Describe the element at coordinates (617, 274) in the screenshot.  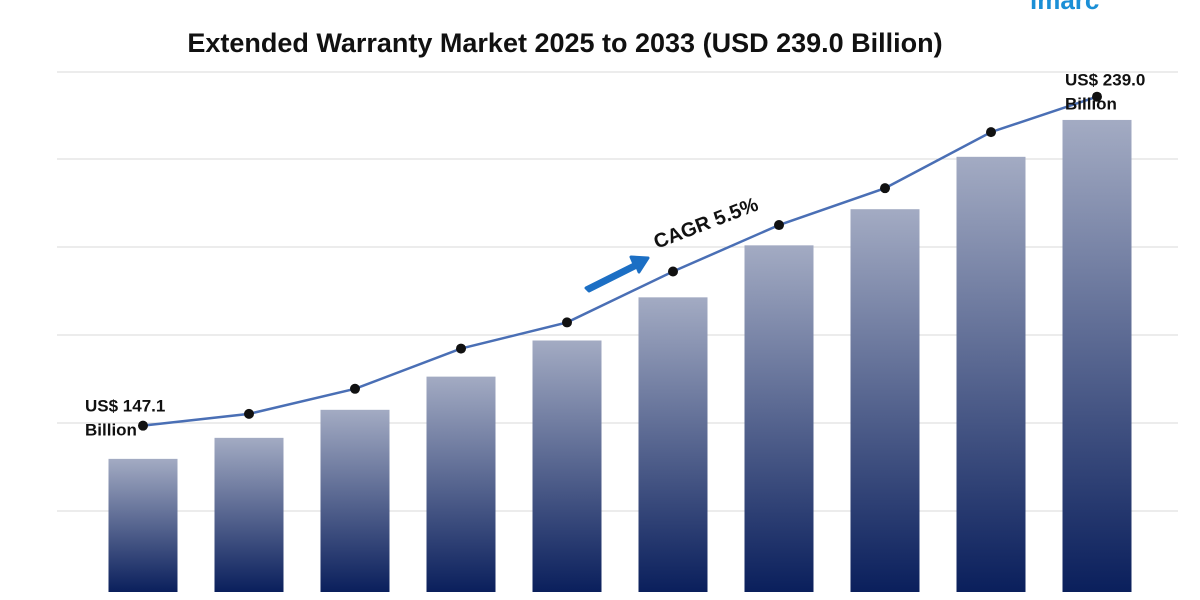
I see `cagr-arrow` at that location.